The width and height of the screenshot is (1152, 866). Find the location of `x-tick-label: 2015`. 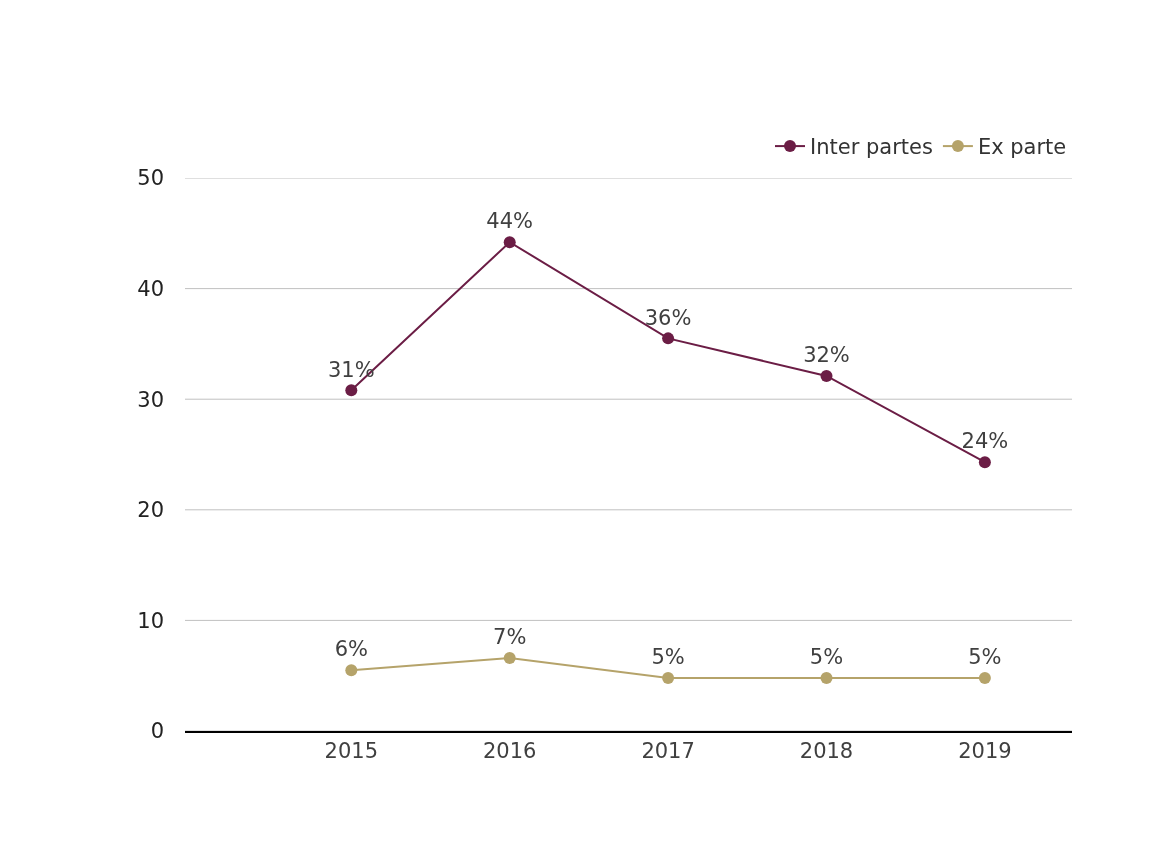

x-tick-label: 2015 is located at coordinates (351, 751).